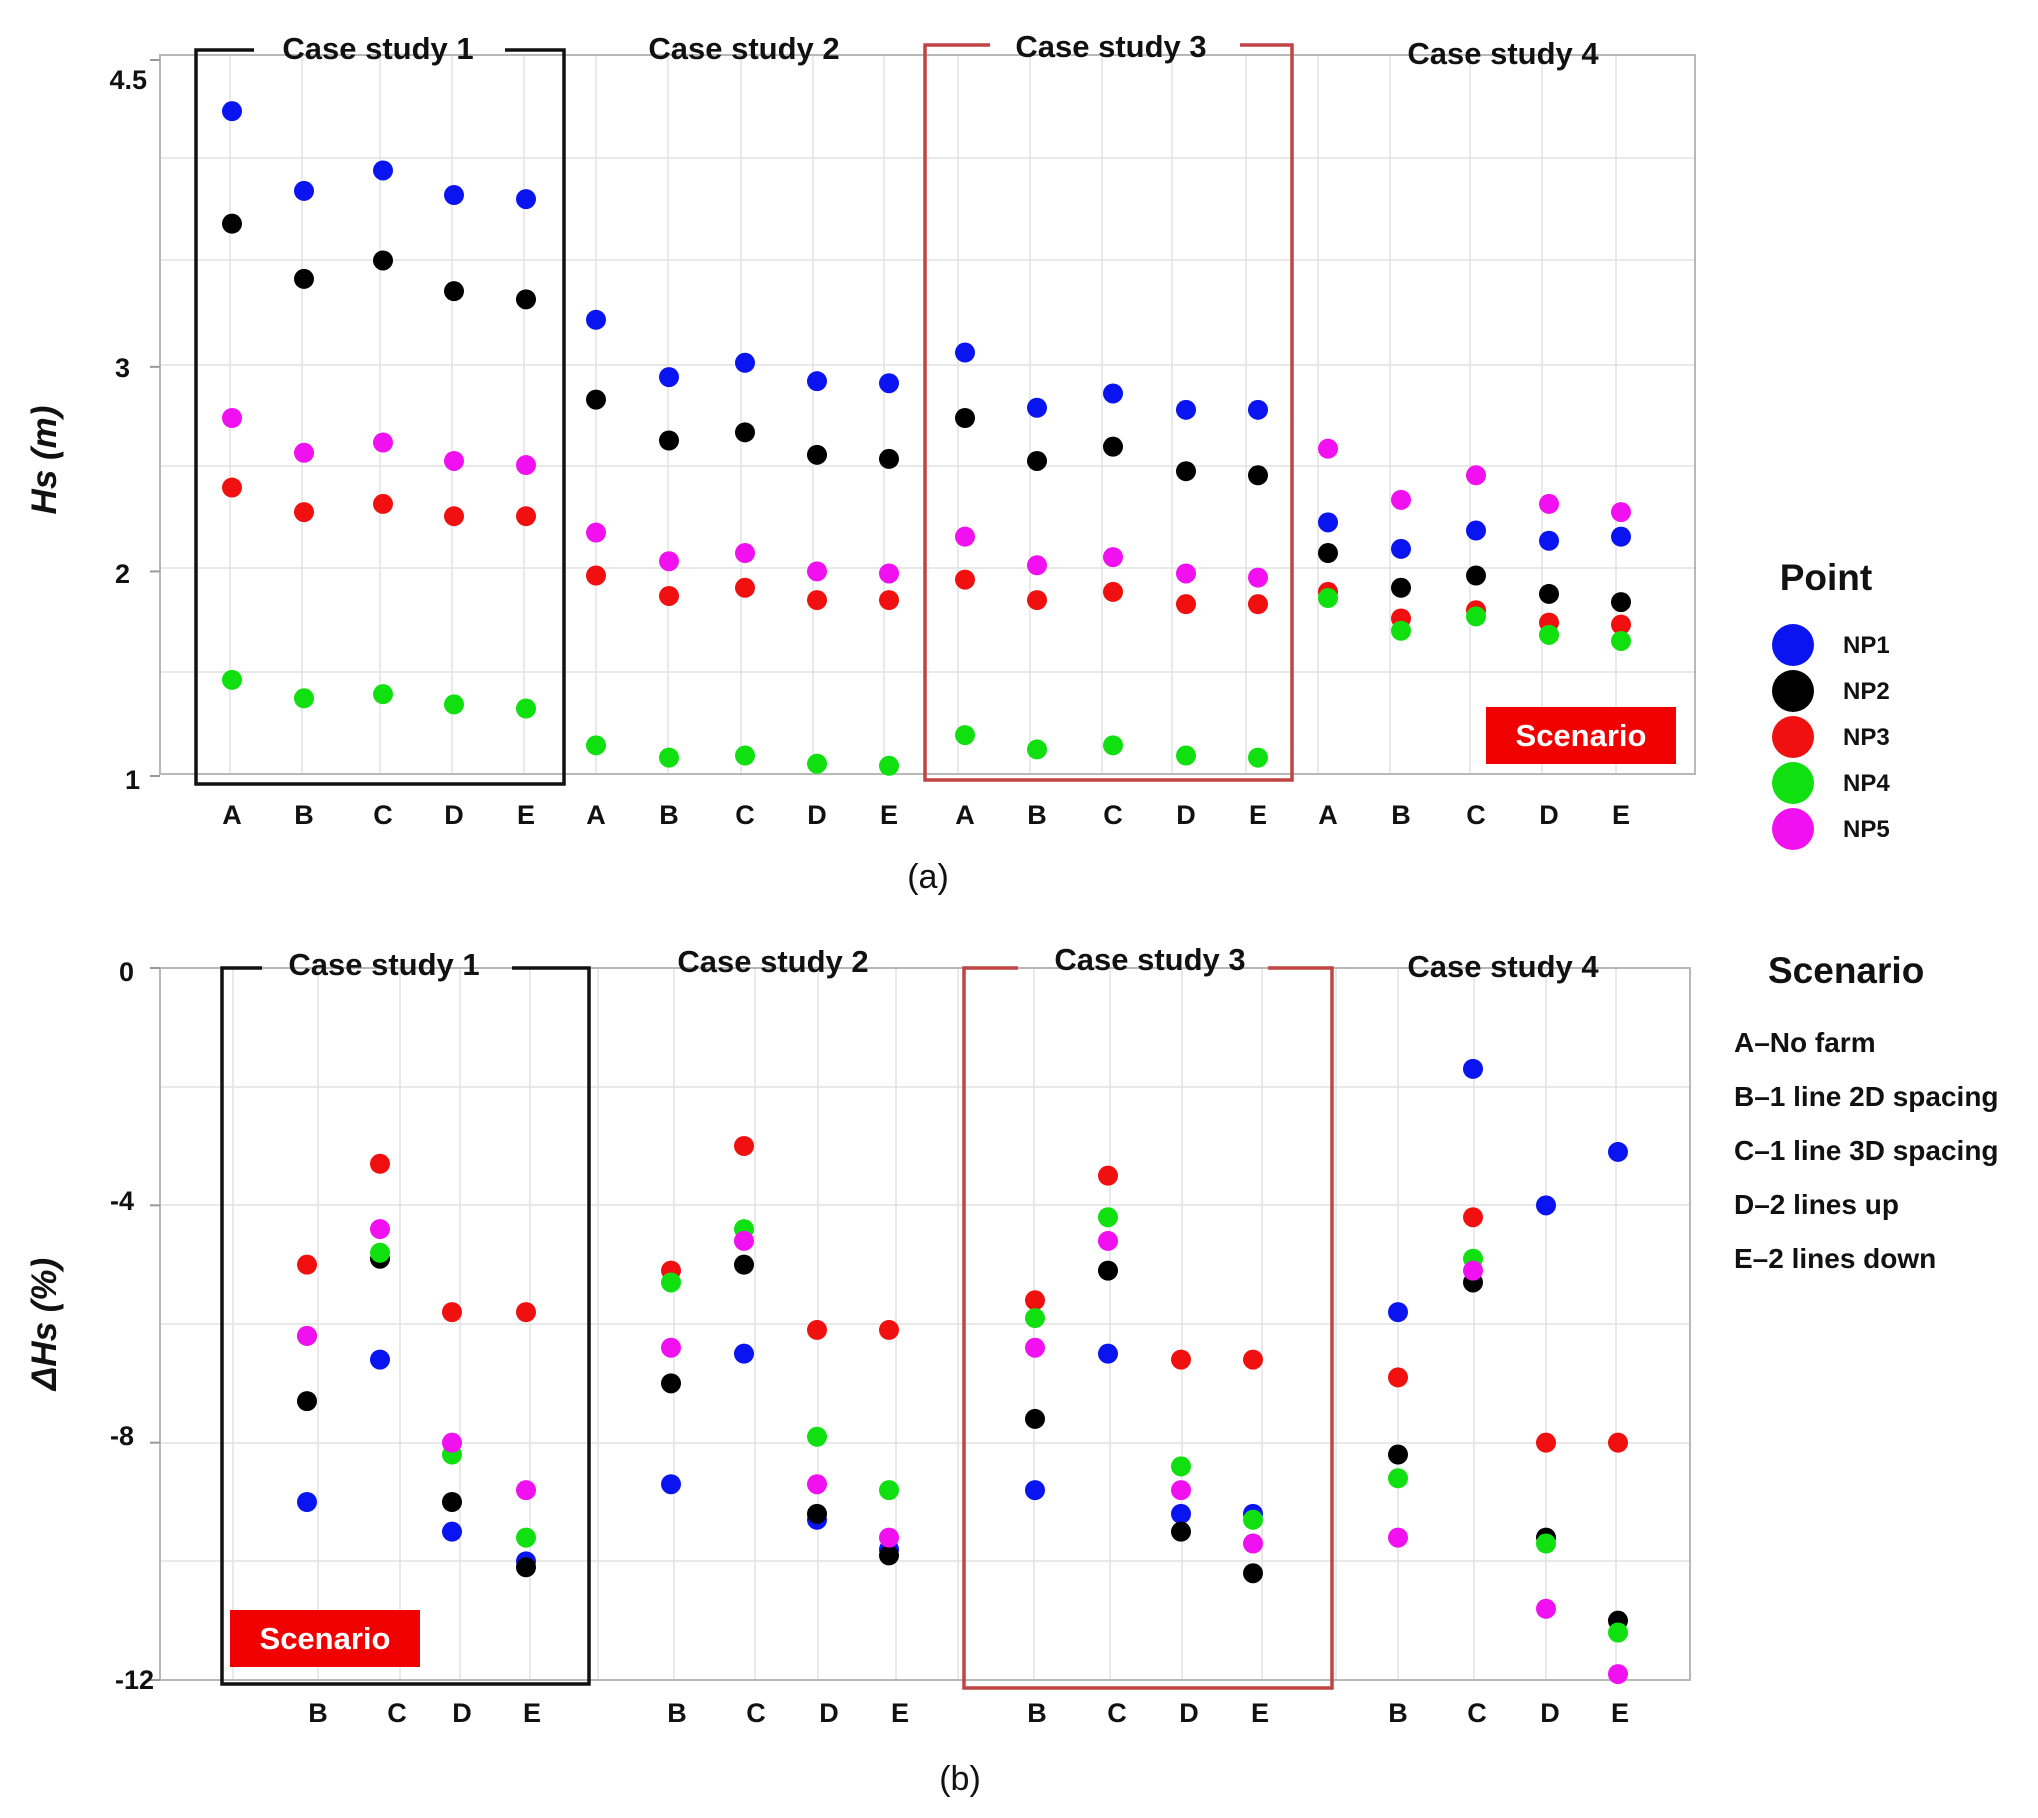 Image resolution: width=2038 pixels, height=1818 pixels. What do you see at coordinates (1831, 703) in the screenshot?
I see `point-legend: Point NP1 NP2 NP3 NP4 NP5` at bounding box center [1831, 703].